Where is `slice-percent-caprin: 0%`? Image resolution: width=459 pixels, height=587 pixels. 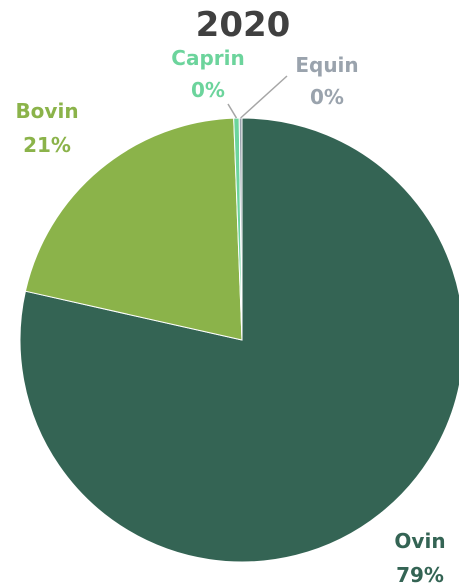 slice-percent-caprin: 0% is located at coordinates (208, 90).